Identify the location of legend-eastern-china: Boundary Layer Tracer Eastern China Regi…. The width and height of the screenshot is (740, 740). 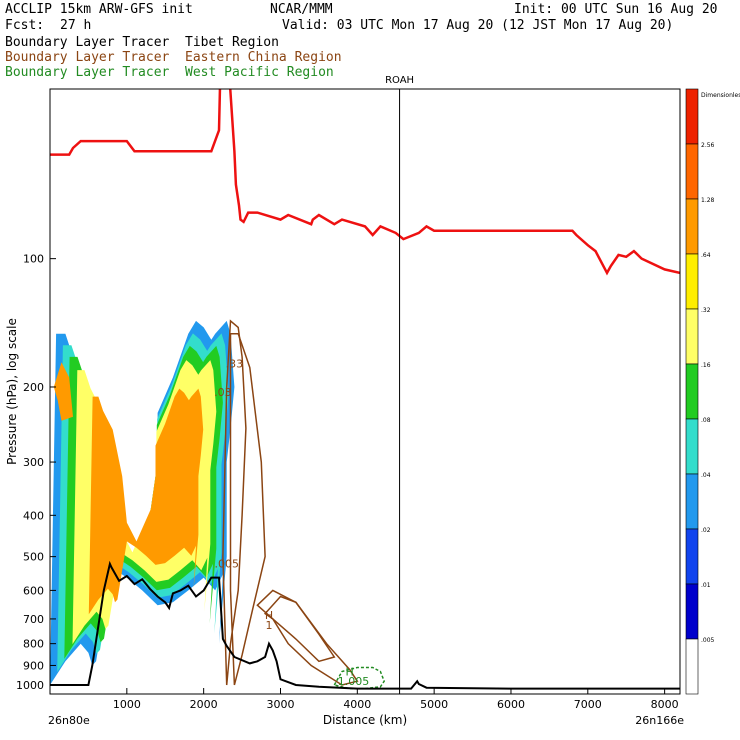
(173, 57).